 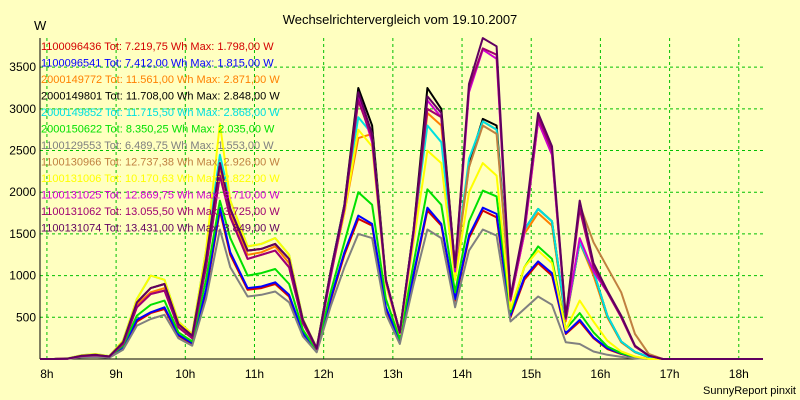 I want to click on x-tick-label: 8h, so click(x=46, y=374).